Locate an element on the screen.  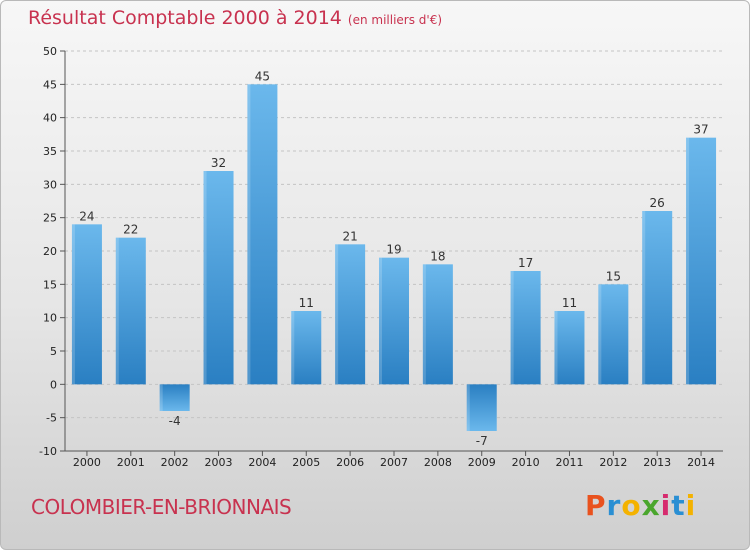
x-tick-label: 2003 is located at coordinates (219, 462).